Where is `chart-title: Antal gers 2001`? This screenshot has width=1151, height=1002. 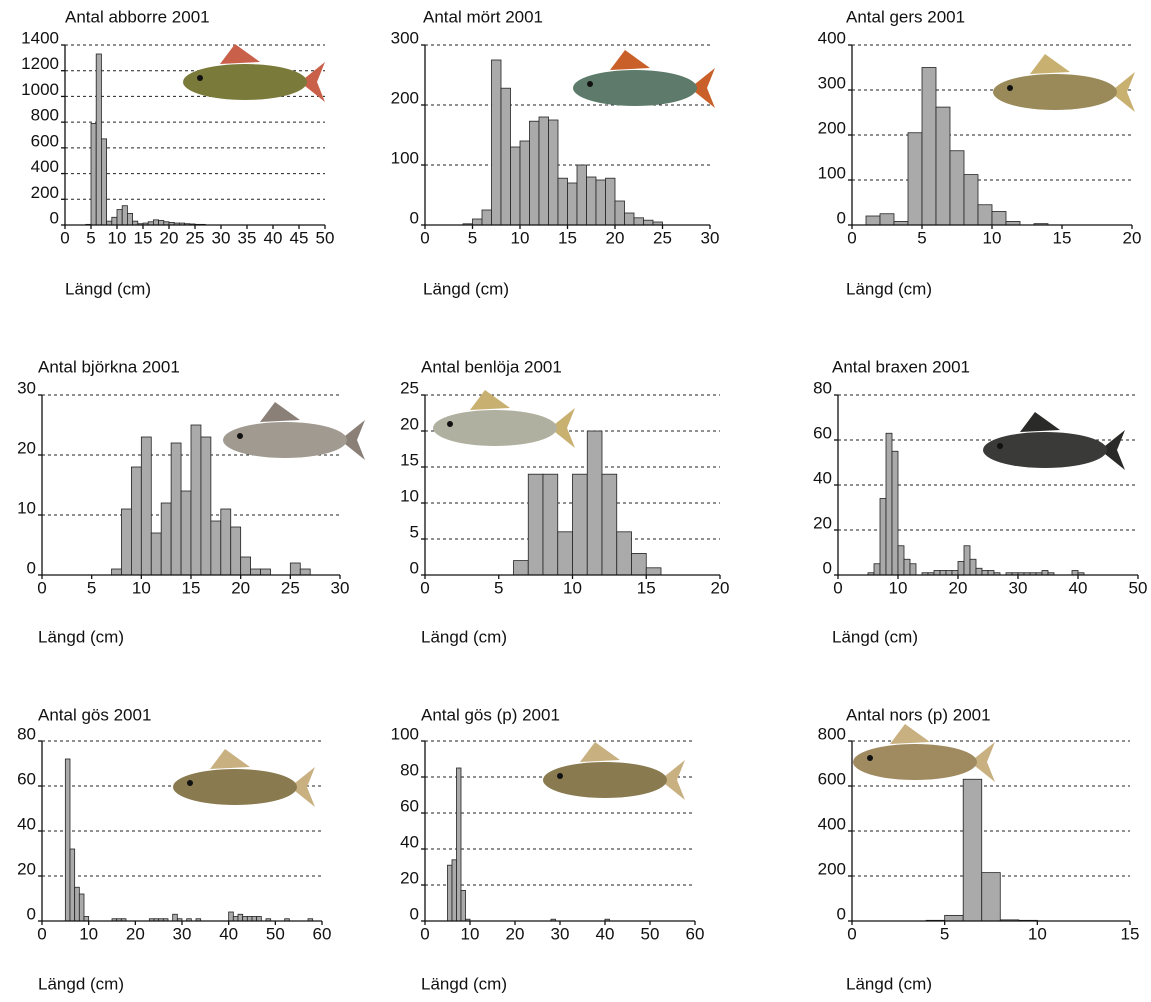
chart-title: Antal gers 2001 is located at coordinates (905, 16).